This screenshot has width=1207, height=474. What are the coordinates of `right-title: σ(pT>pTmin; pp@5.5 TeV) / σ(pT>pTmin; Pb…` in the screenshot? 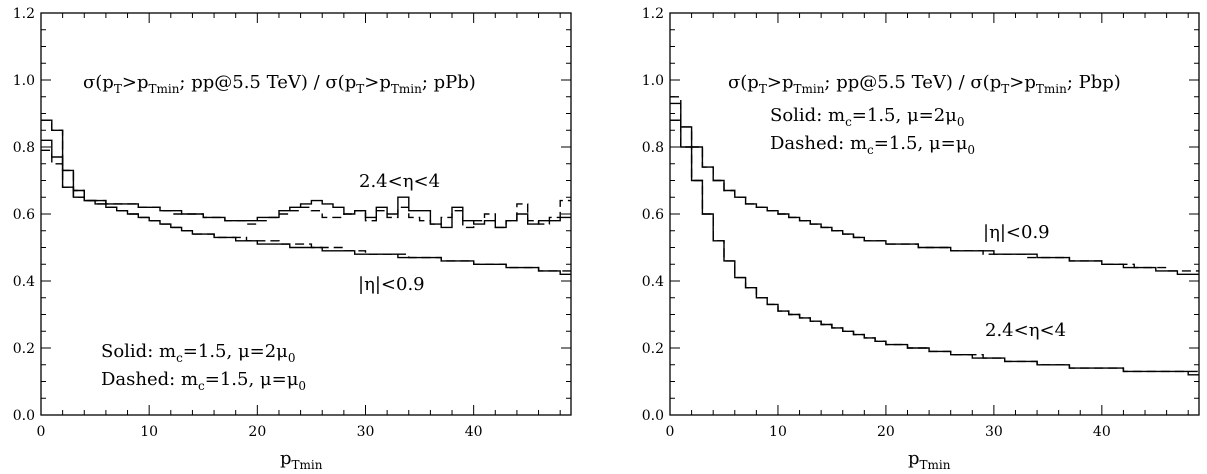 It's located at (924, 84).